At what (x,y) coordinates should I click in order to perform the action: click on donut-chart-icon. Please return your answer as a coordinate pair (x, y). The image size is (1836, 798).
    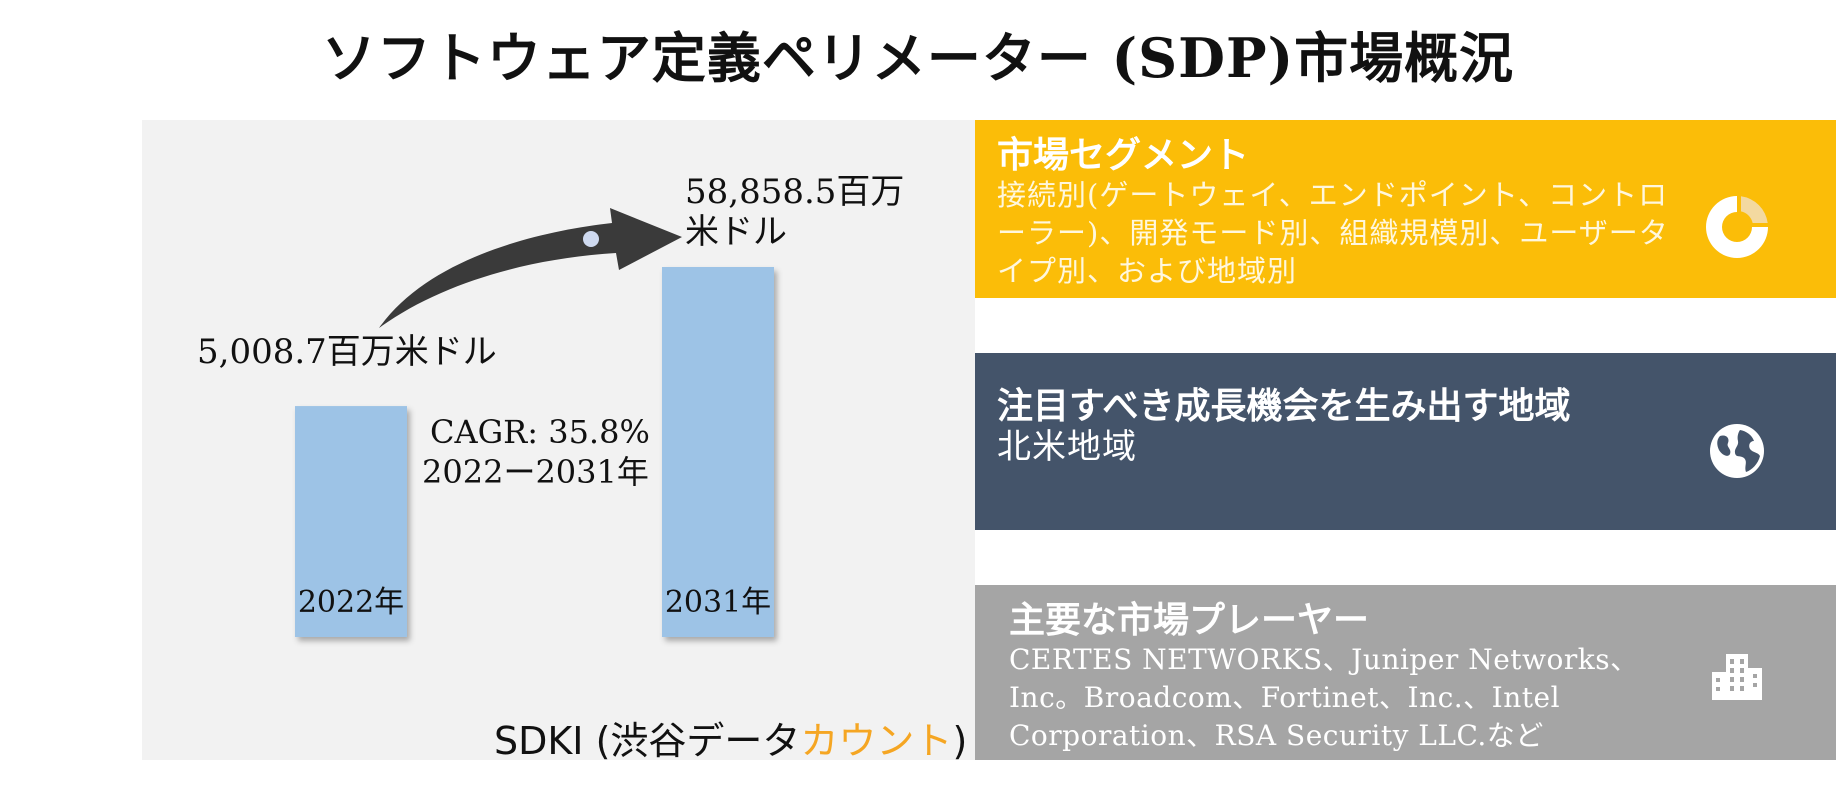
    Looking at the image, I should click on (1737, 227).